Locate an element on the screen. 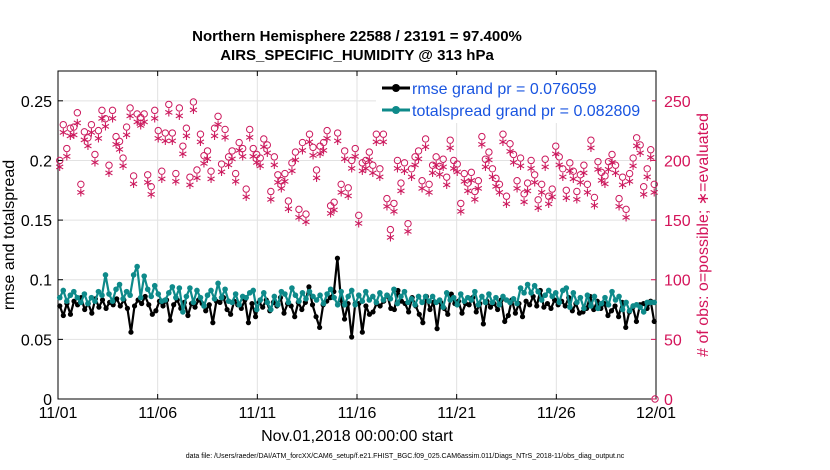 The image size is (830, 470). y-tick-label: 0.25 is located at coordinates (36, 102).